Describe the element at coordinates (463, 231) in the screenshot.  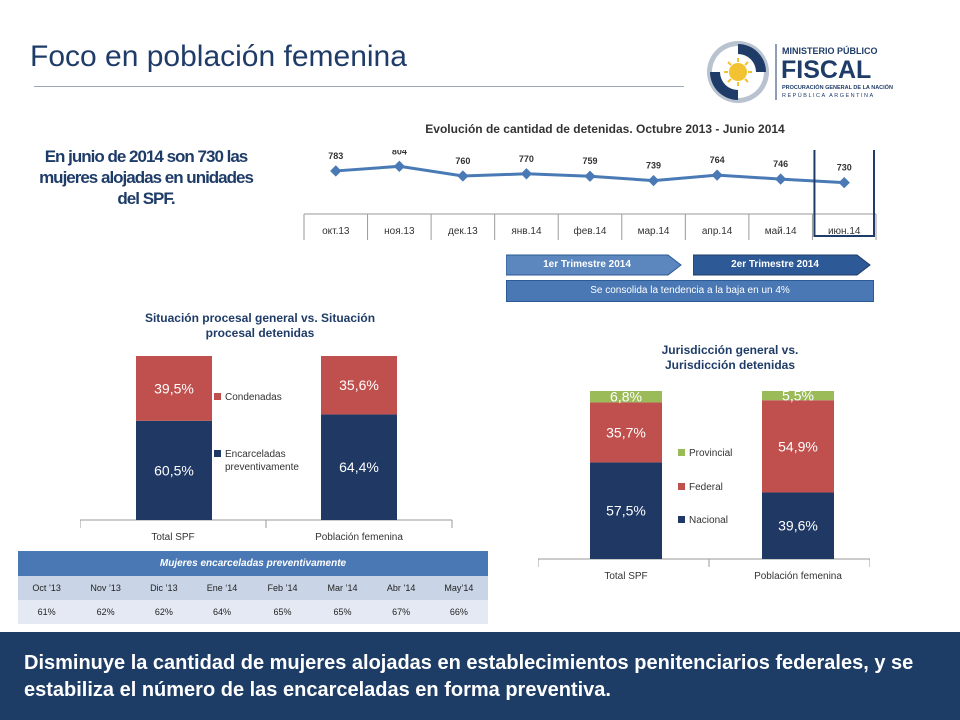
I see `line-x-tick-label: дек.13` at that location.